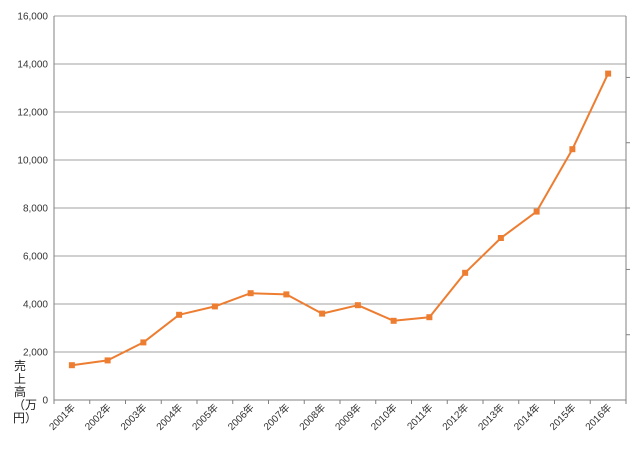 Image resolution: width=640 pixels, height=450 pixels. Describe the element at coordinates (527, 417) in the screenshot. I see `x-tick-label: 2014年` at that location.